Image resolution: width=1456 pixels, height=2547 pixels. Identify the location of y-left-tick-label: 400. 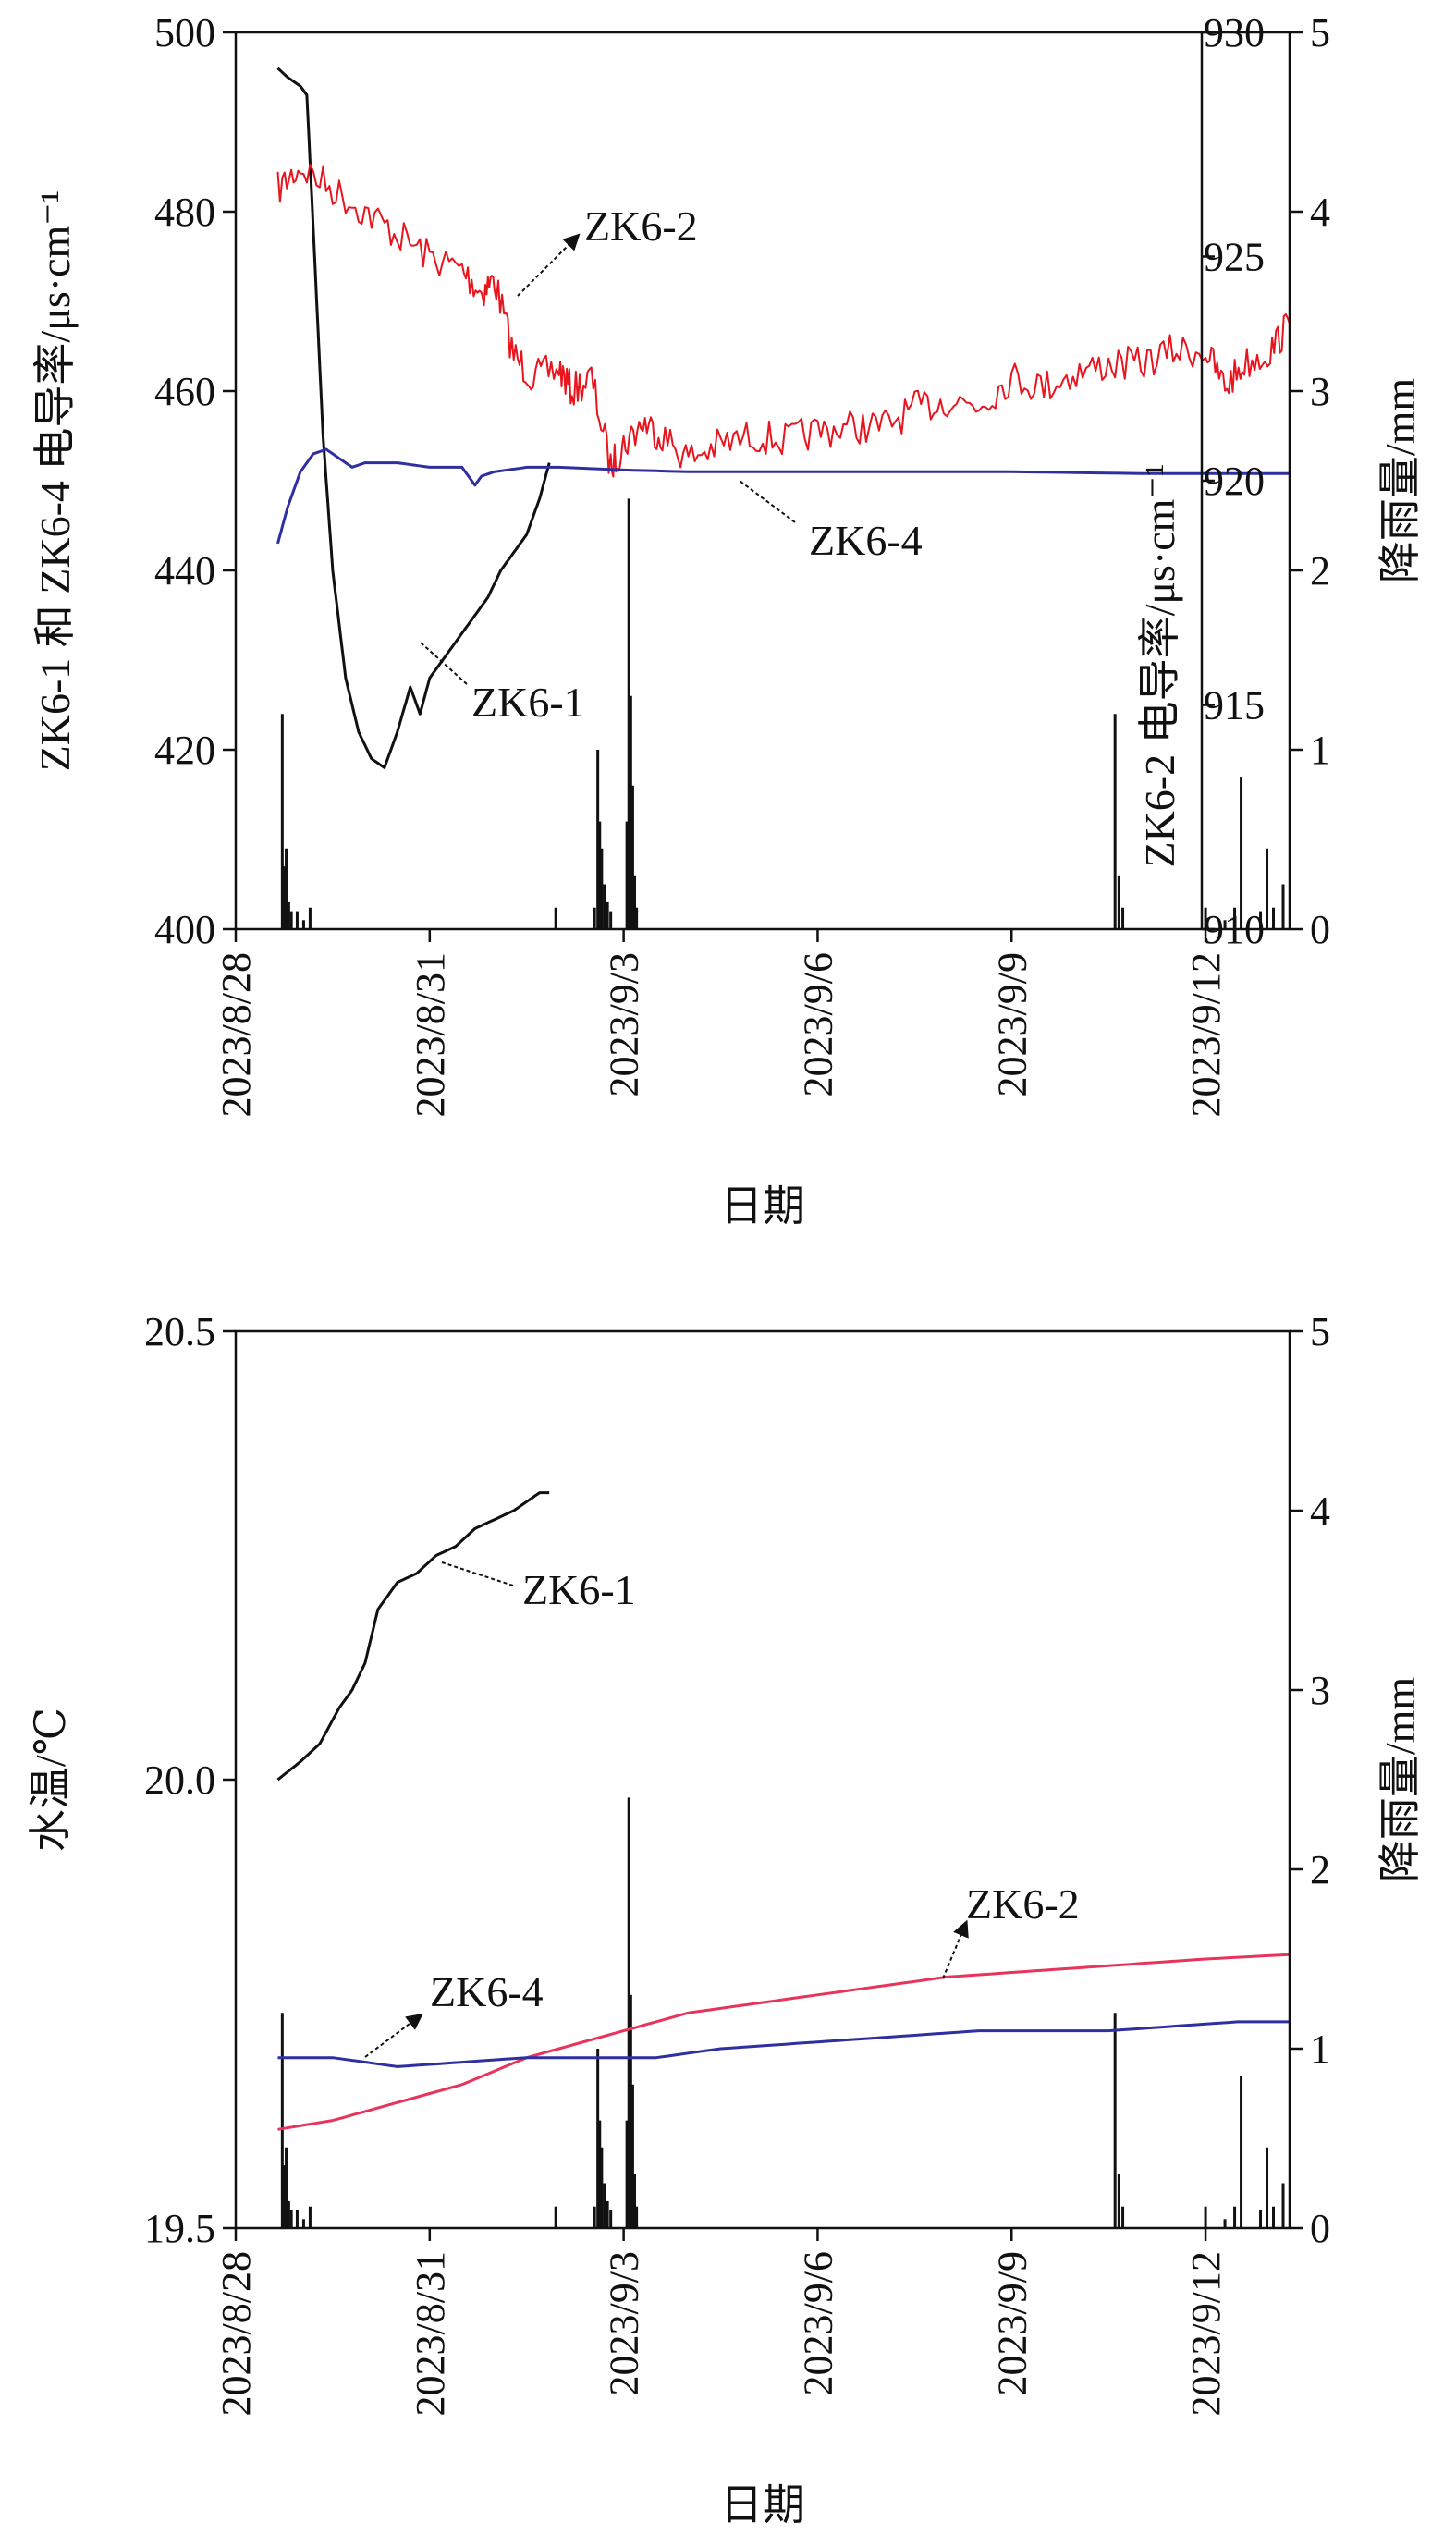
(184, 929).